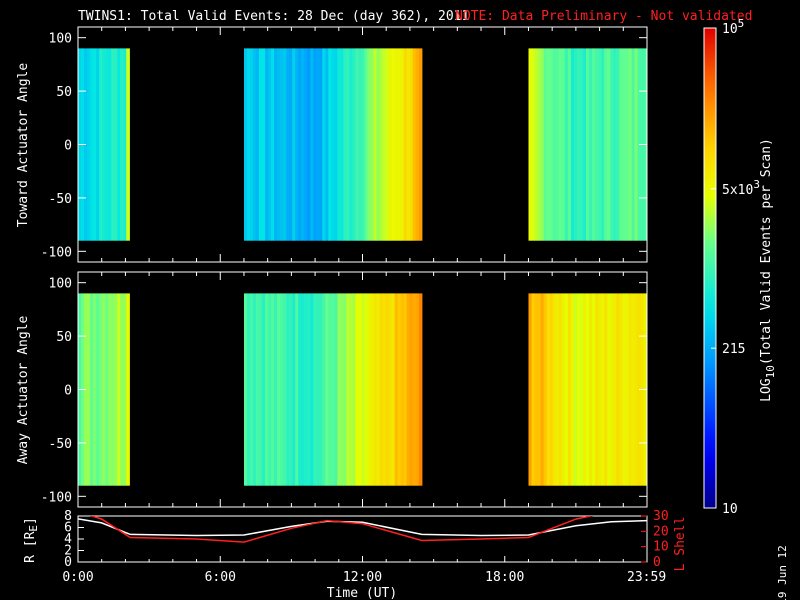 The image size is (800, 600). Describe the element at coordinates (782, 572) in the screenshot. I see `date-stamp: 19 Jun 12` at that location.